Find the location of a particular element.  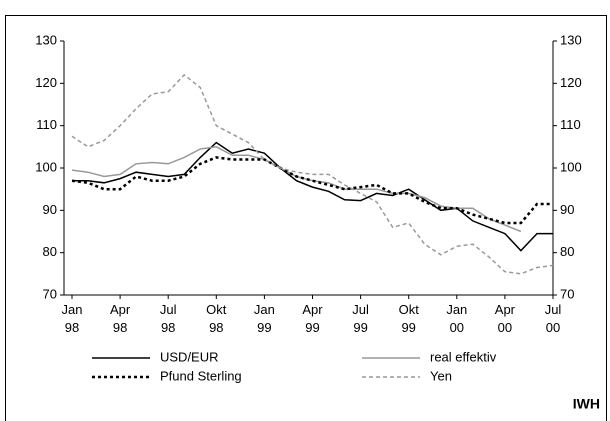

x-tick-label: Jul 99 is located at coordinates (360, 318).